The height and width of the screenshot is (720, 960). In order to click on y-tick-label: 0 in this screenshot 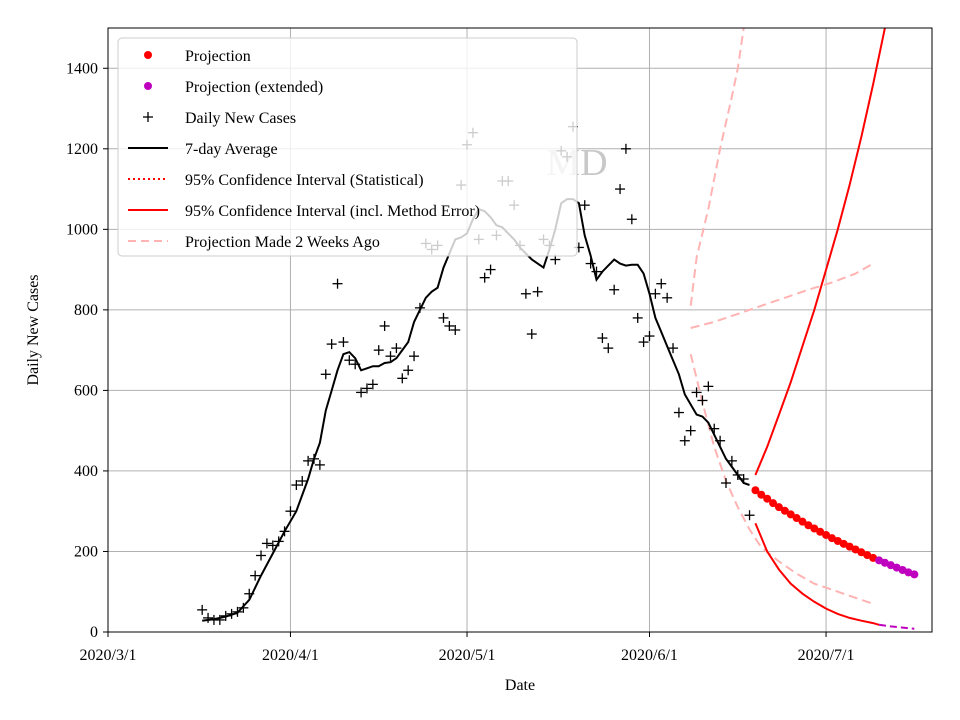, I will do `click(94, 632)`.